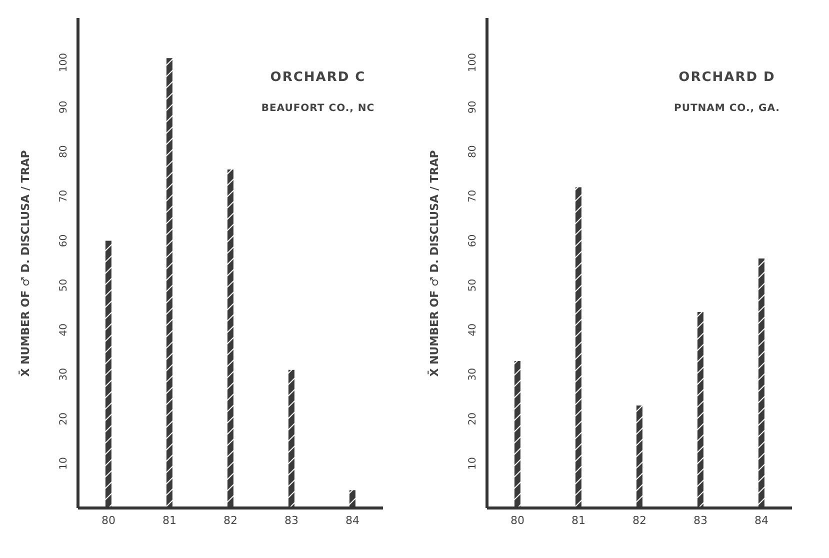  Describe the element at coordinates (727, 77) in the screenshot. I see `text: ORCHARD D` at that location.